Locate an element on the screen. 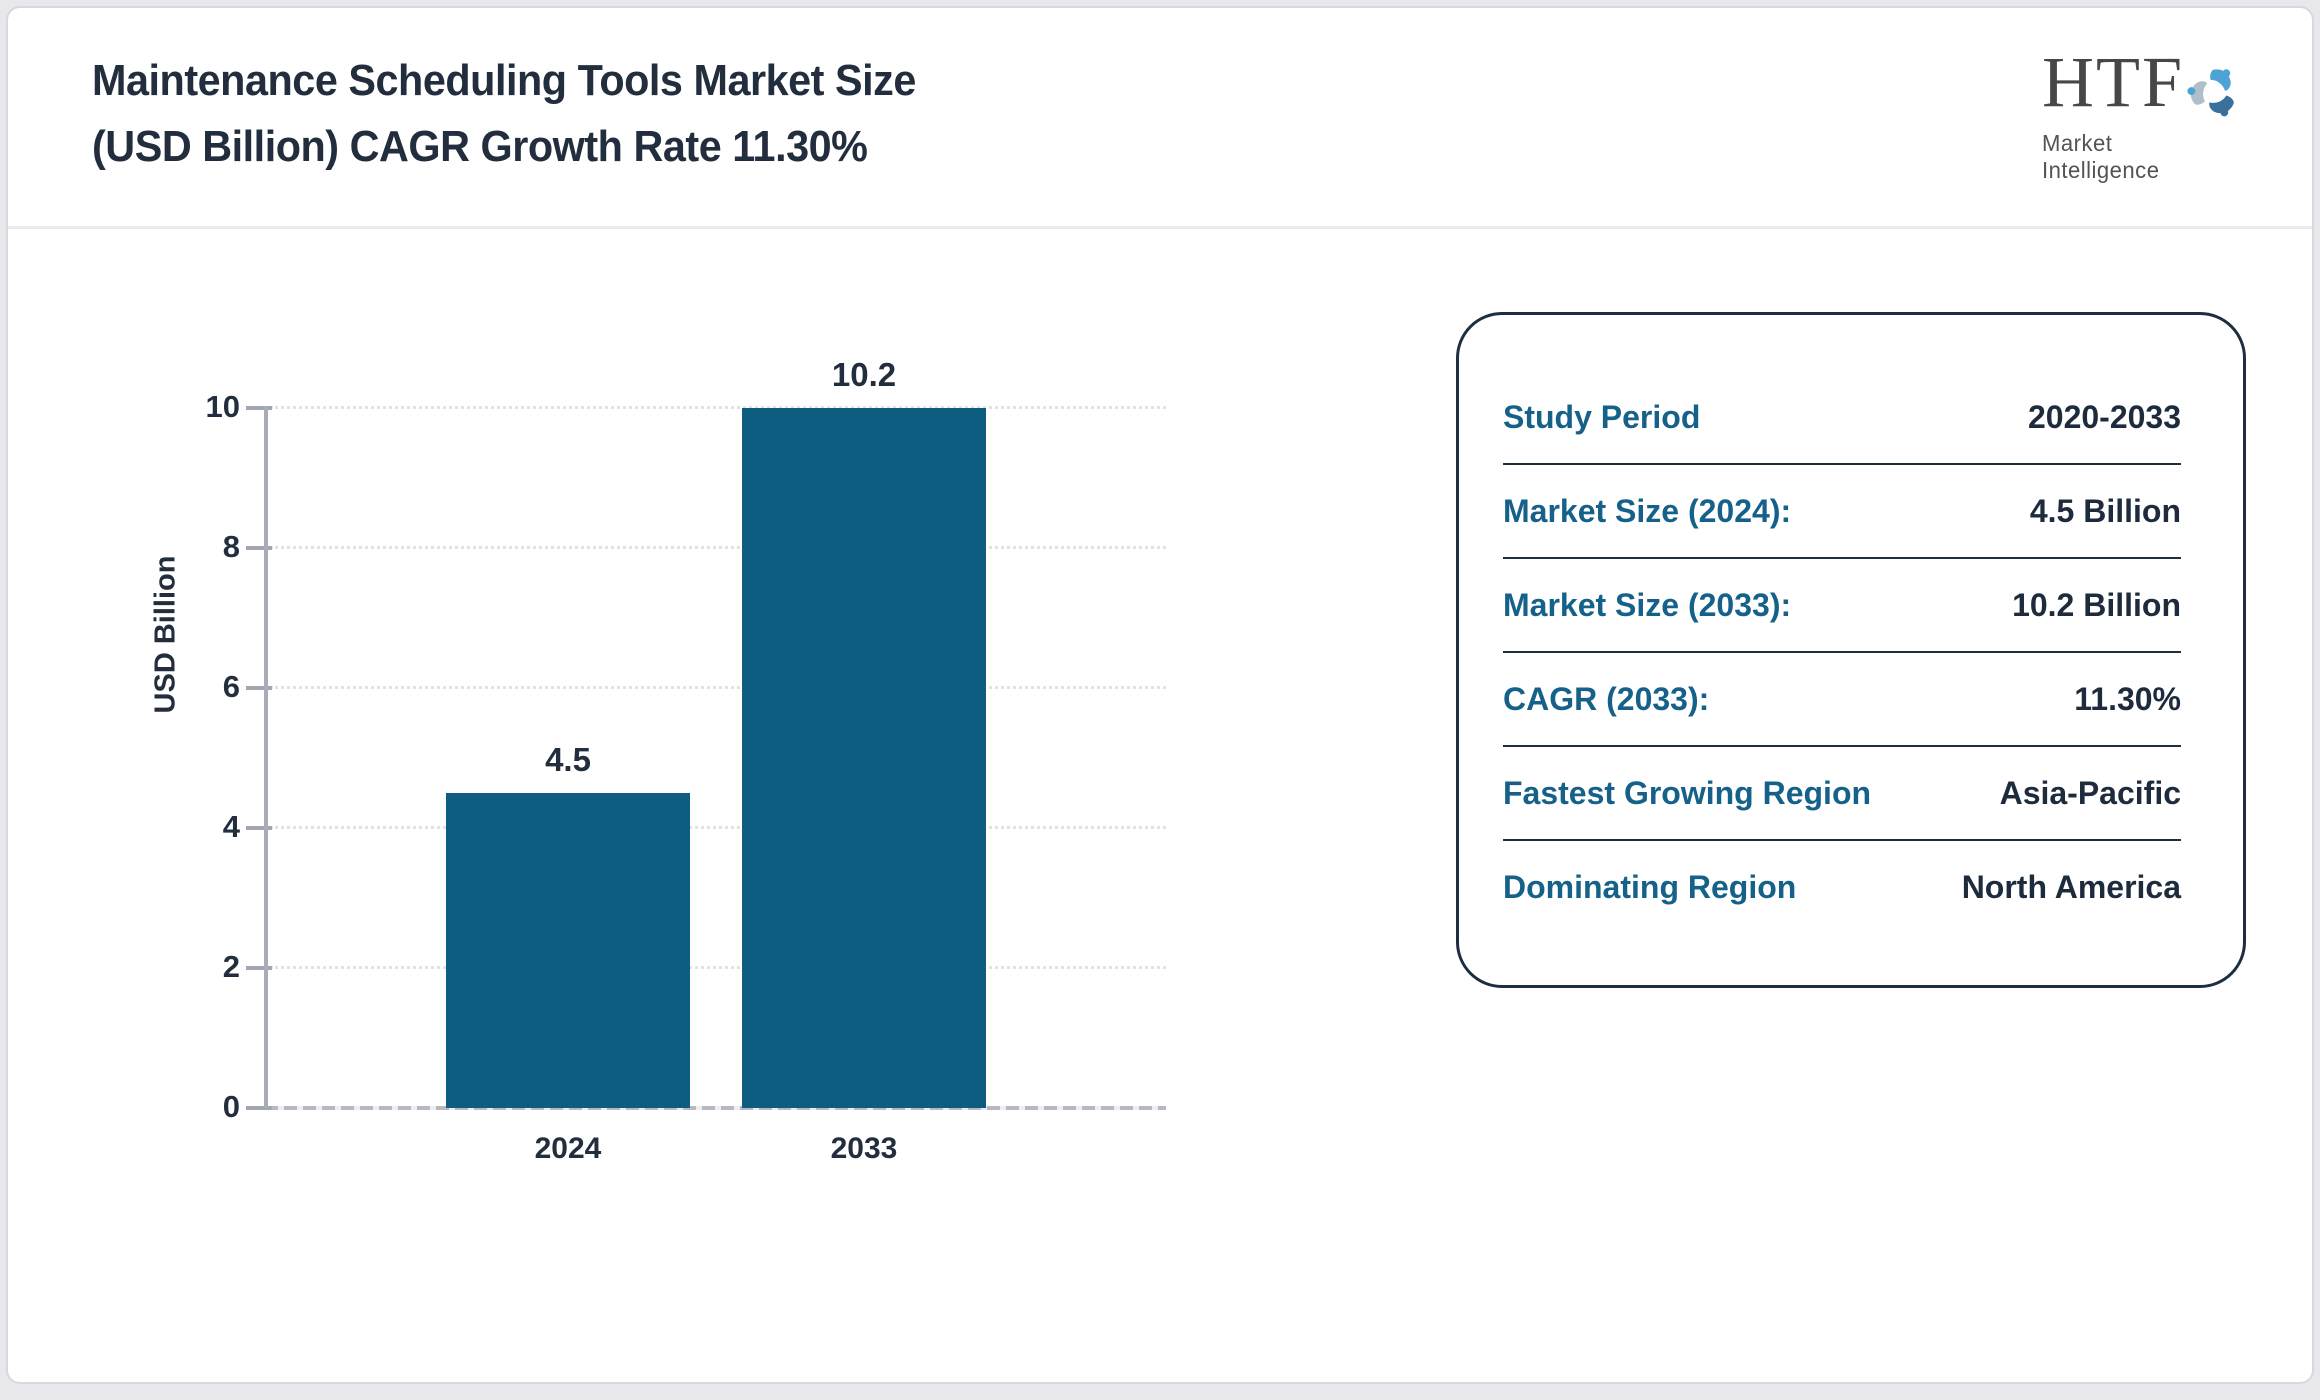 The image size is (2320, 1400). x-category-label: 2024 is located at coordinates (568, 1148).